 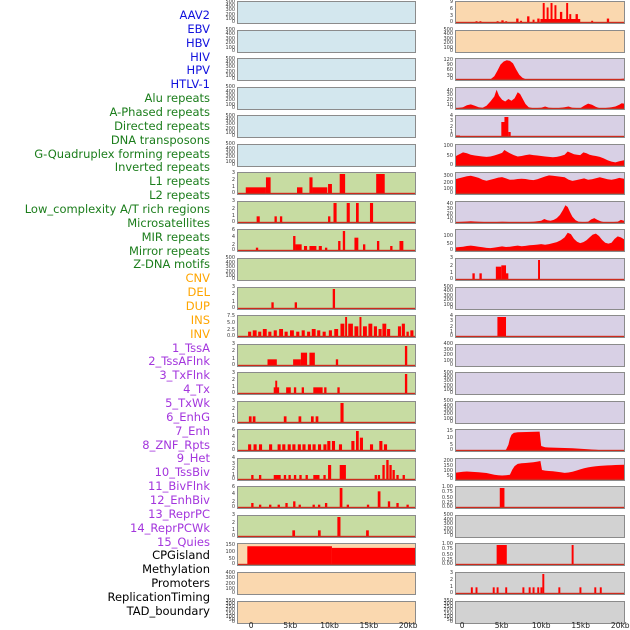 What do you see at coordinates (448, 60) in the screenshot?
I see `y-axis-tick-label: 120` at bounding box center [448, 60].